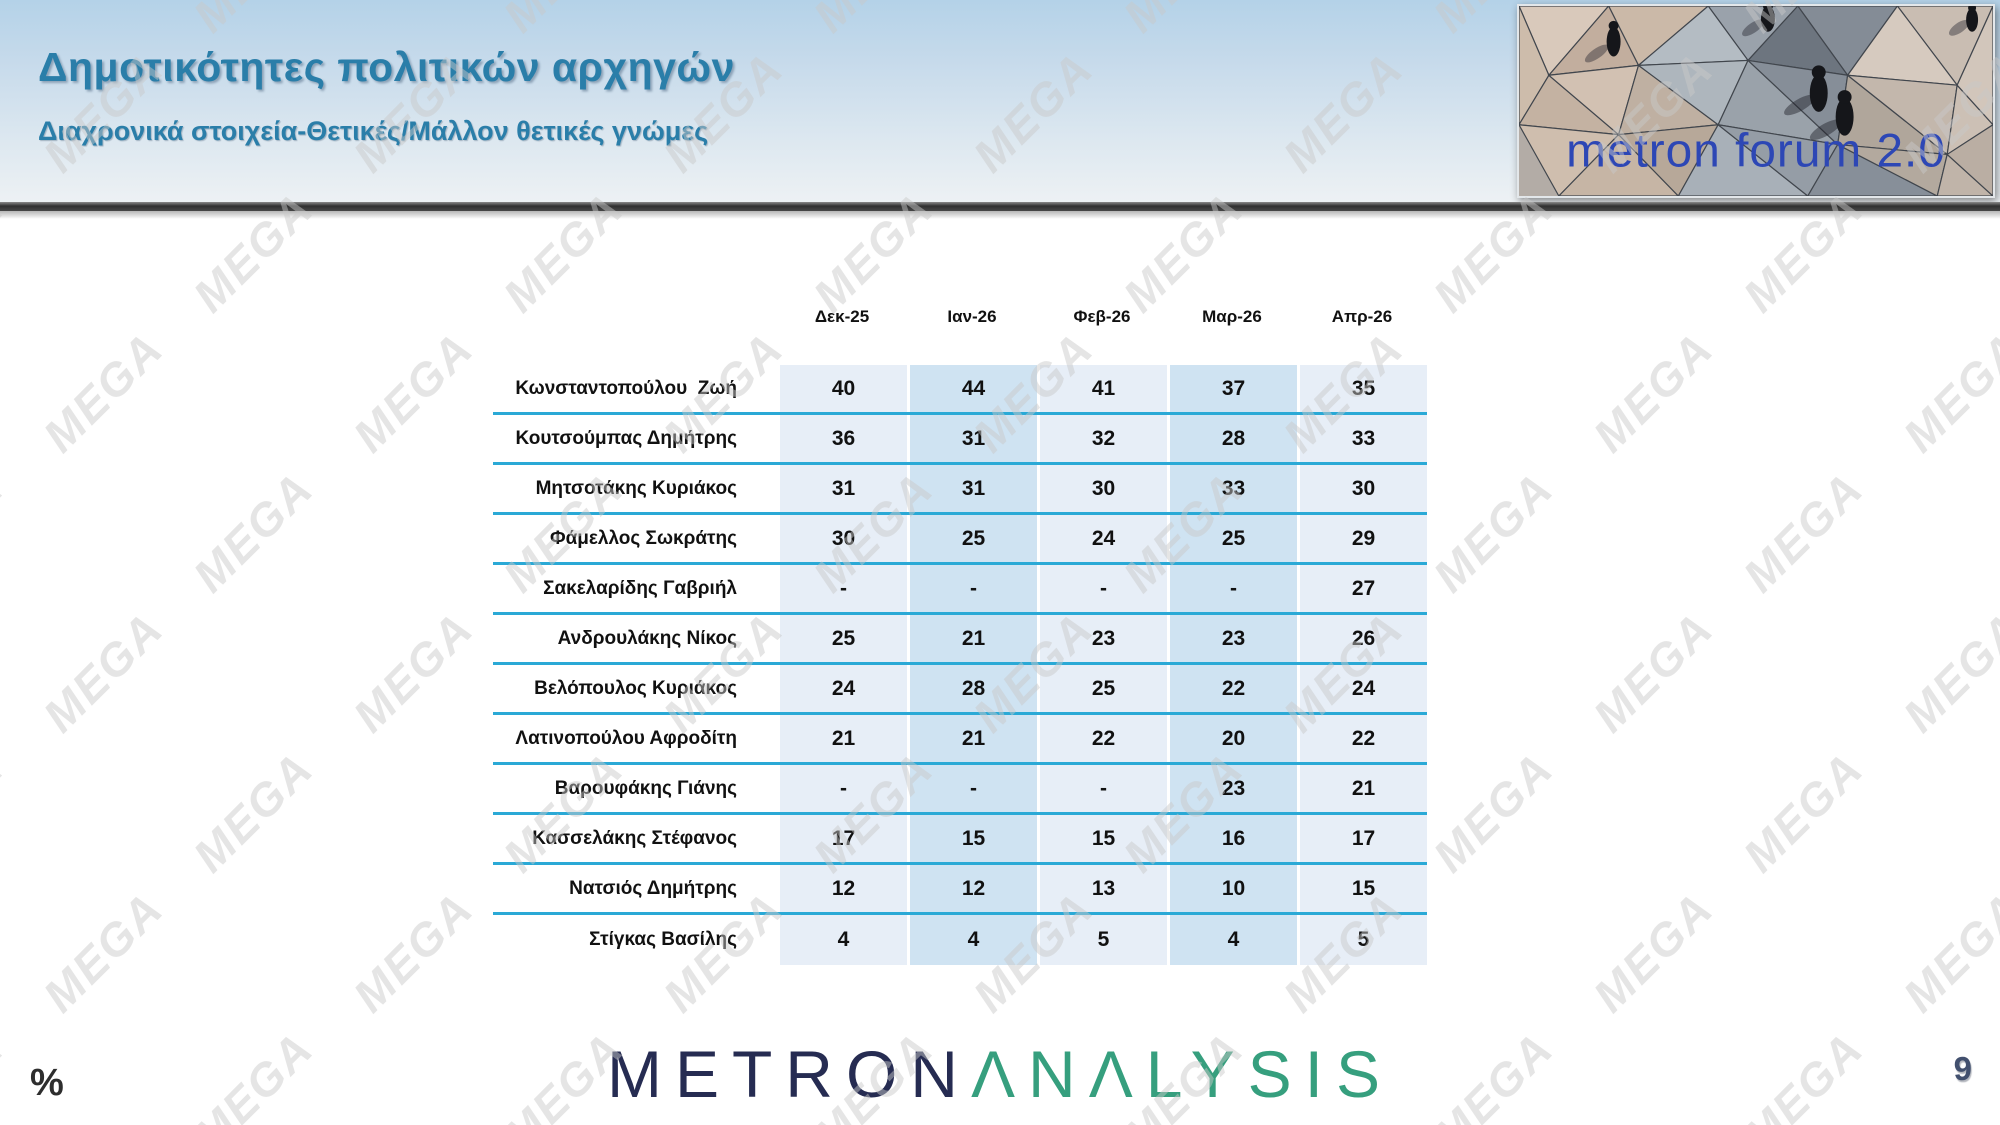  I want to click on table-row: Κουτσούμπας Δημήτρης 36 31 32 28 33, so click(960, 440).